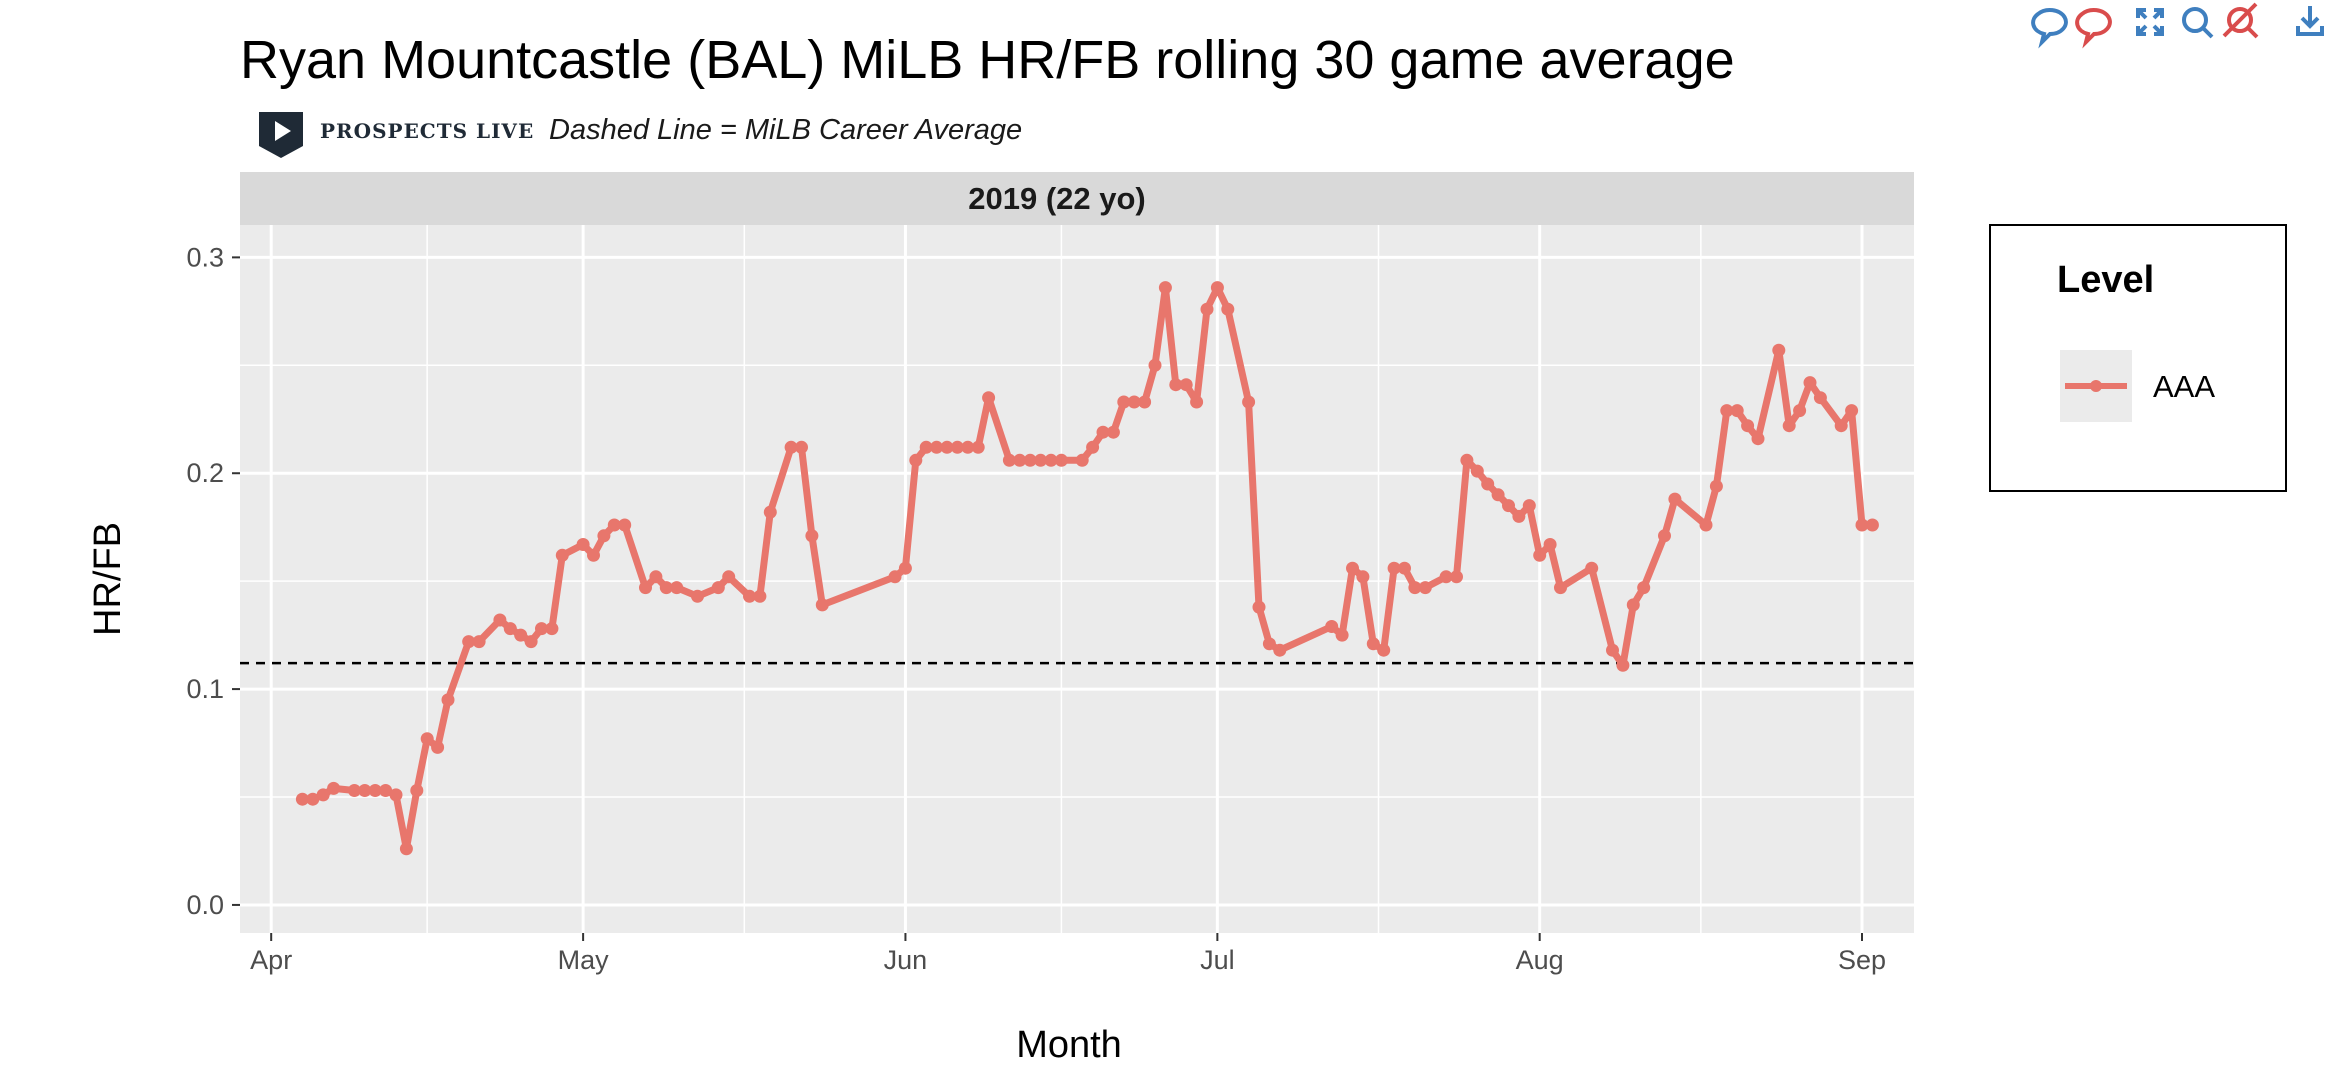 This screenshot has height=1092, width=2340. What do you see at coordinates (2049, 28) in the screenshot?
I see `show-closest-icon` at bounding box center [2049, 28].